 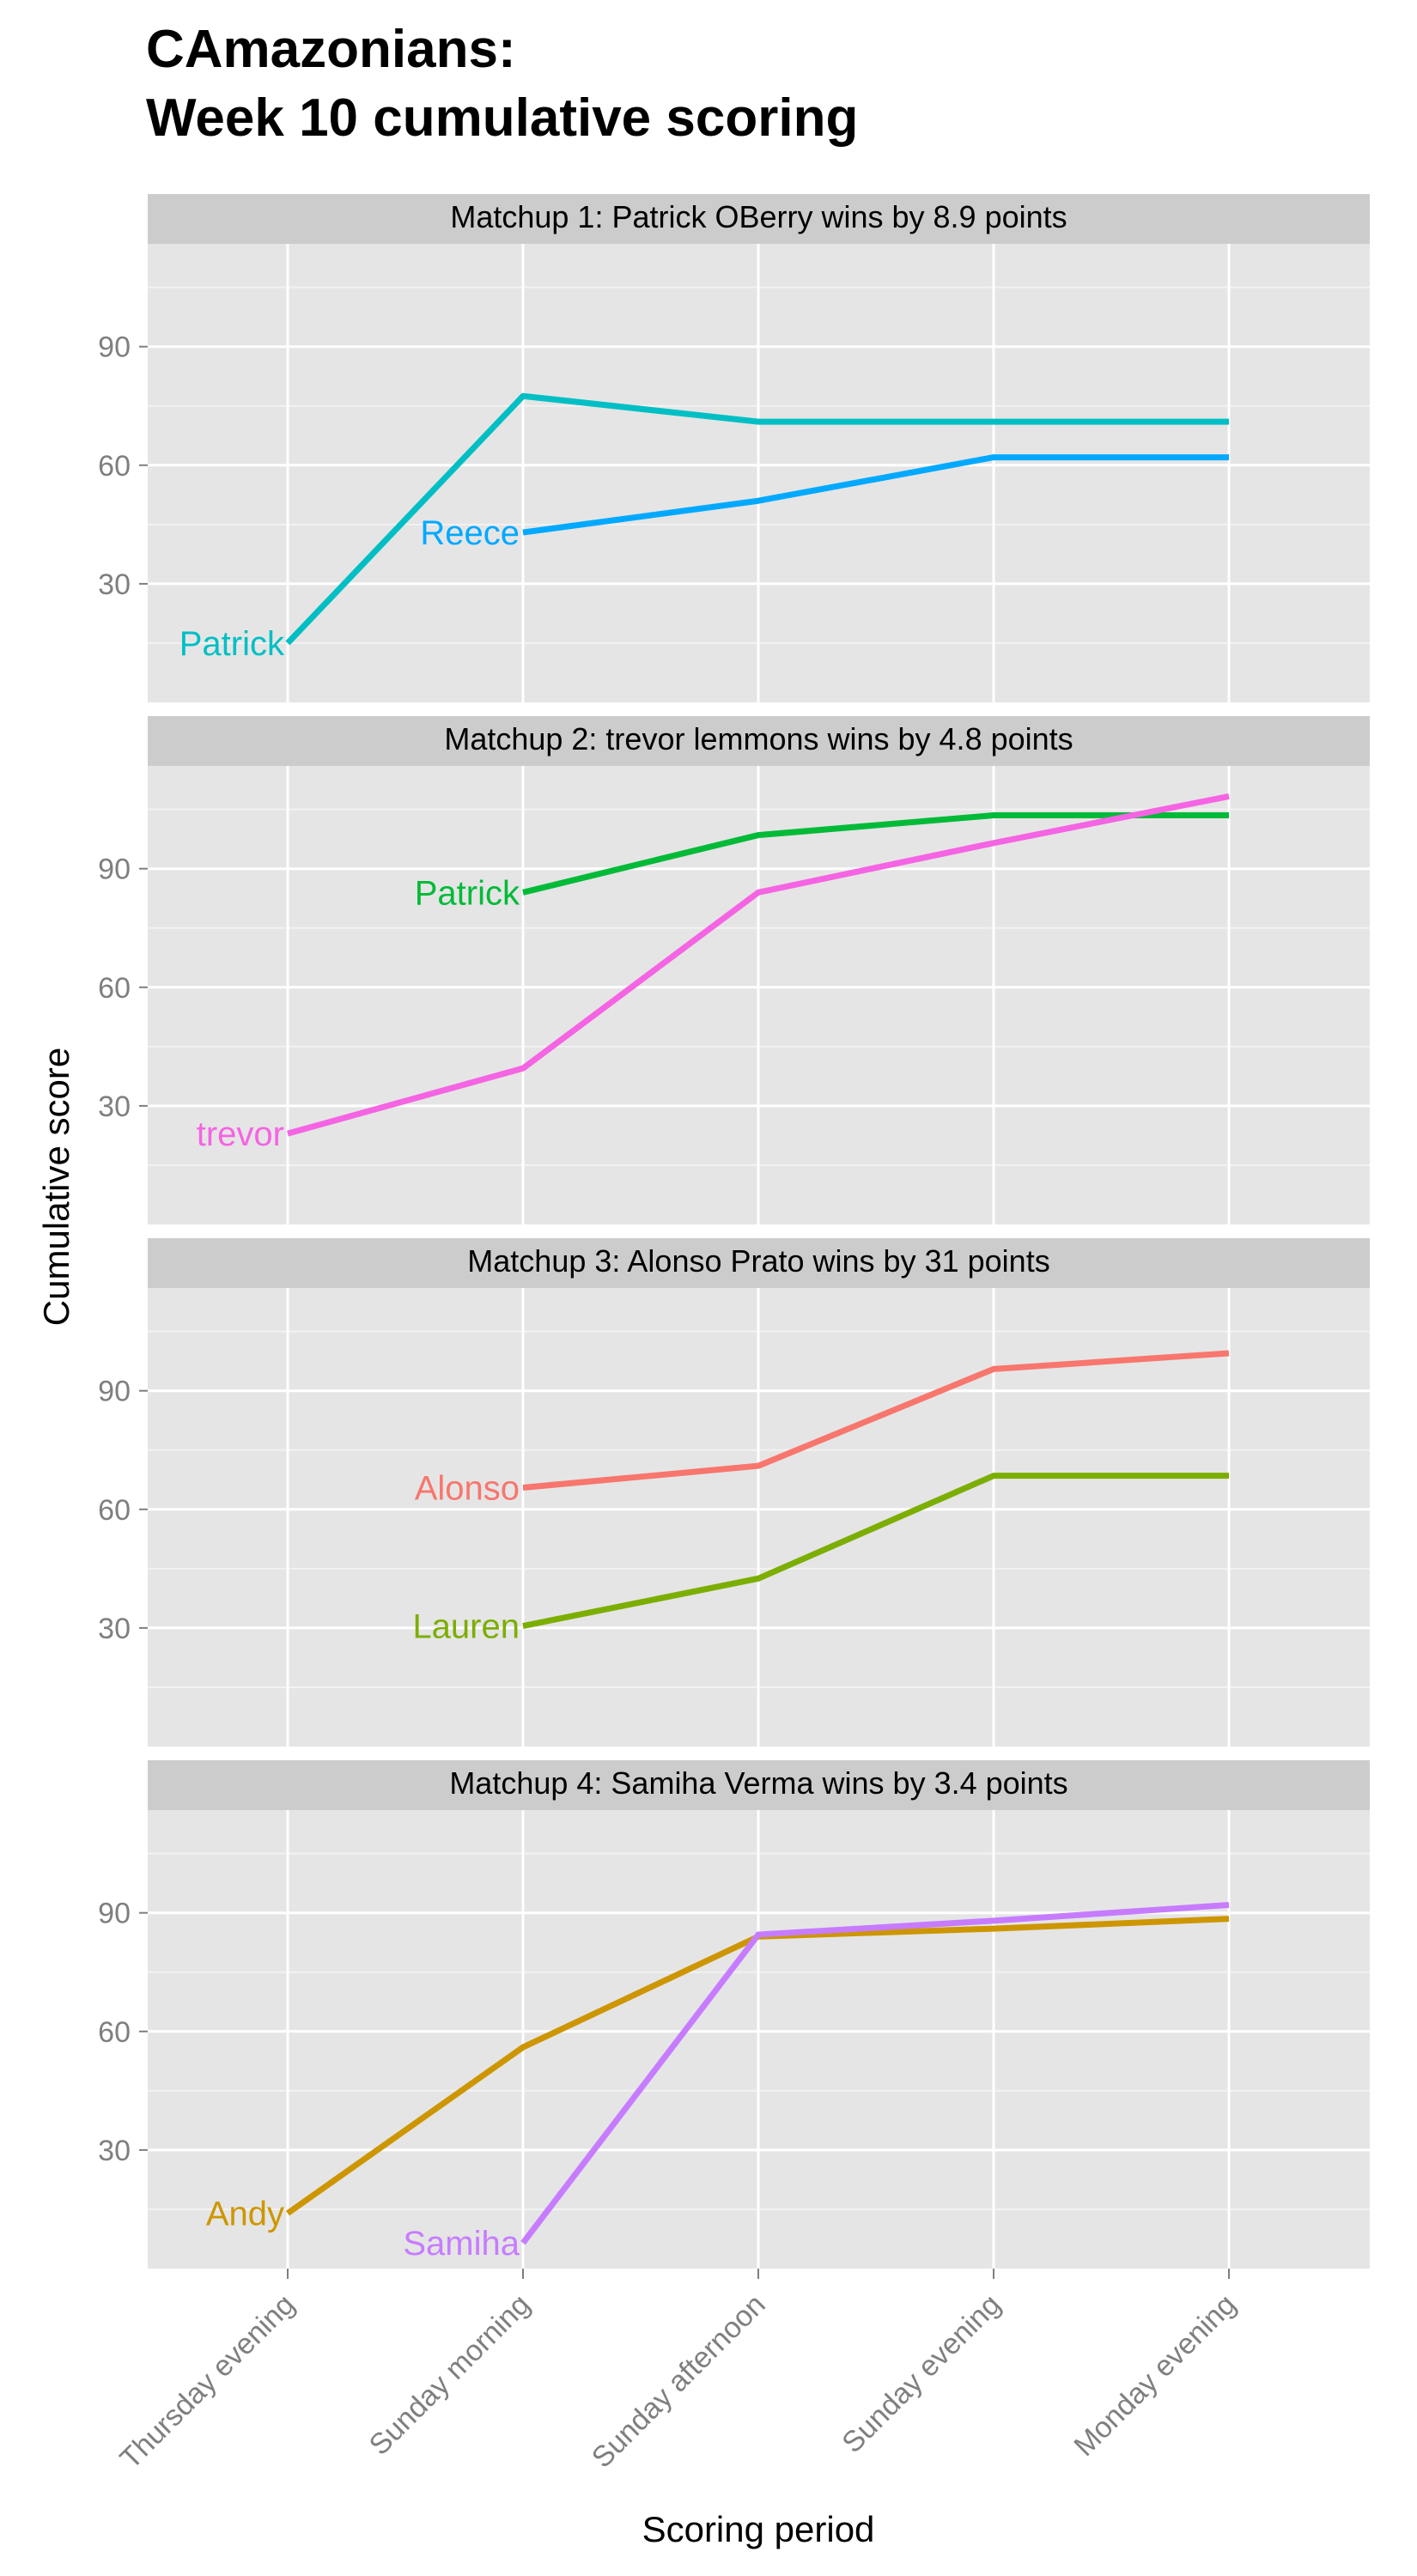 I want to click on series-line-reece, so click(x=875, y=495).